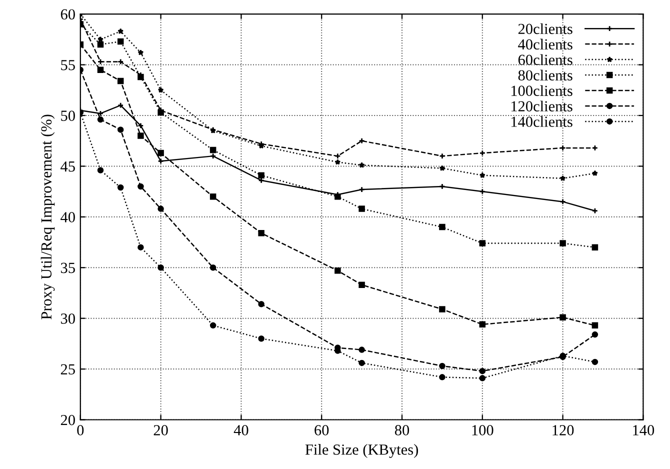 The image size is (670, 469). What do you see at coordinates (541, 90) in the screenshot?
I see `legend-label: 100clients` at bounding box center [541, 90].